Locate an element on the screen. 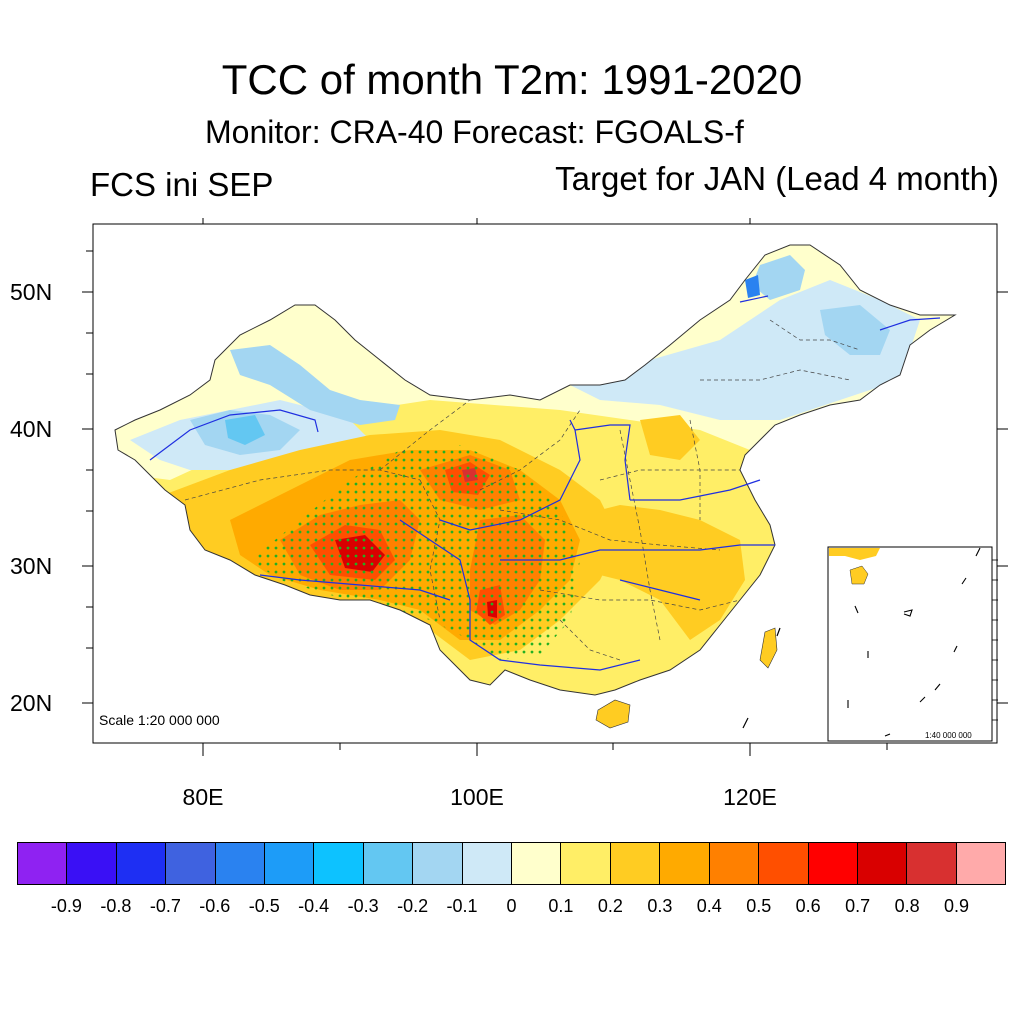 The width and height of the screenshot is (1024, 1024). colorbar-label: 0.3 is located at coordinates (660, 906).